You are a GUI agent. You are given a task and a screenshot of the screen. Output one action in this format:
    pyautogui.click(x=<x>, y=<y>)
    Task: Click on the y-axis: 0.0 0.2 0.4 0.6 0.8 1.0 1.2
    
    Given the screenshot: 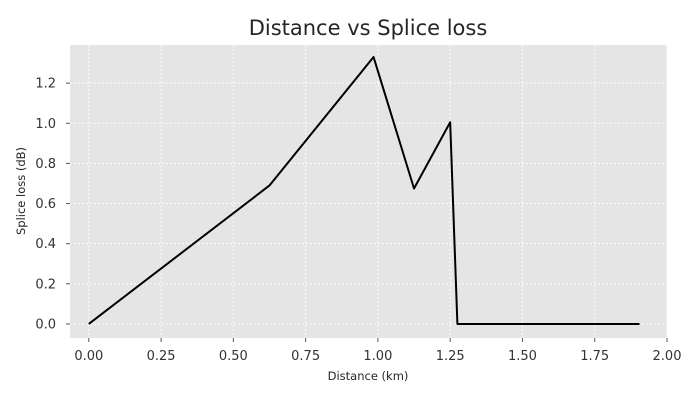 What is the action you would take?
    pyautogui.click(x=52, y=204)
    